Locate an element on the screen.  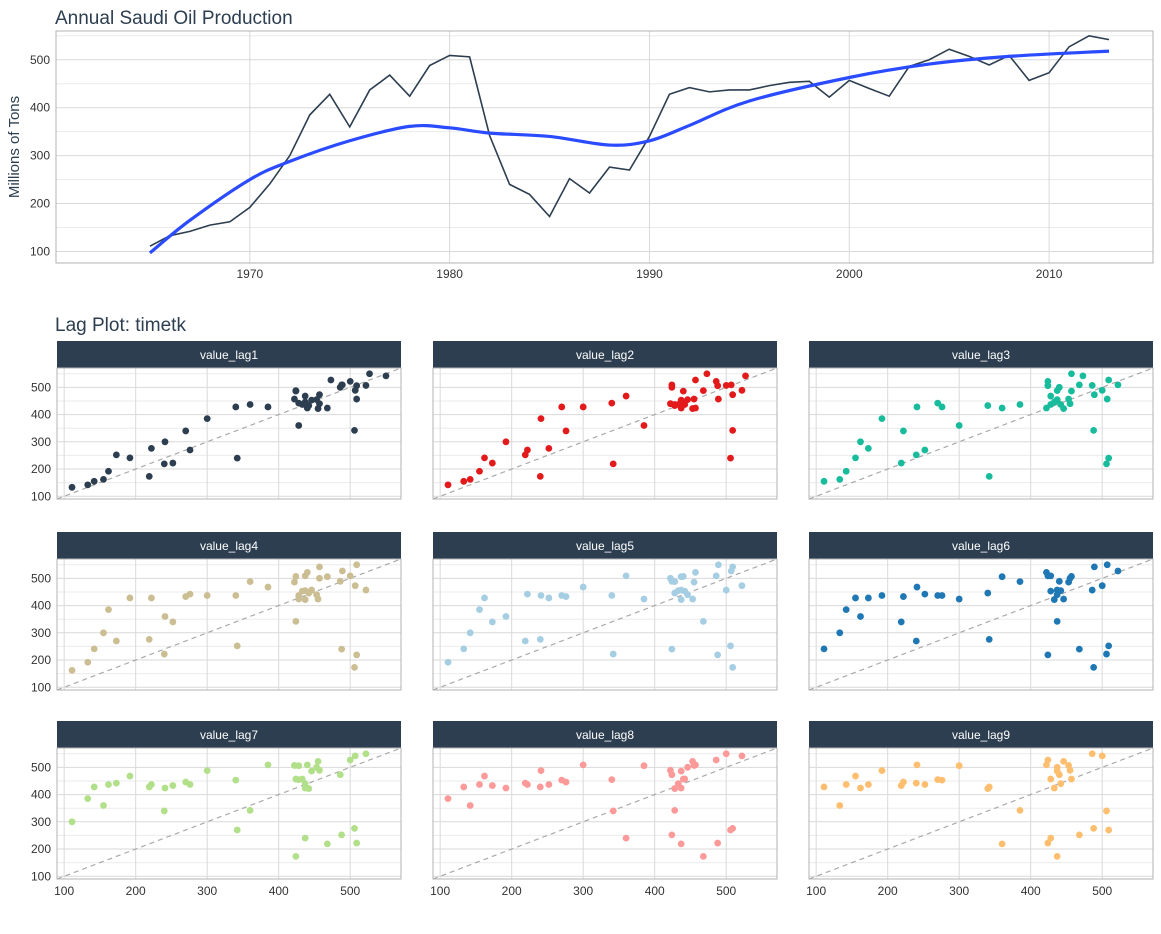
lag-panel-5: value_lag5 is located at coordinates (605, 611).